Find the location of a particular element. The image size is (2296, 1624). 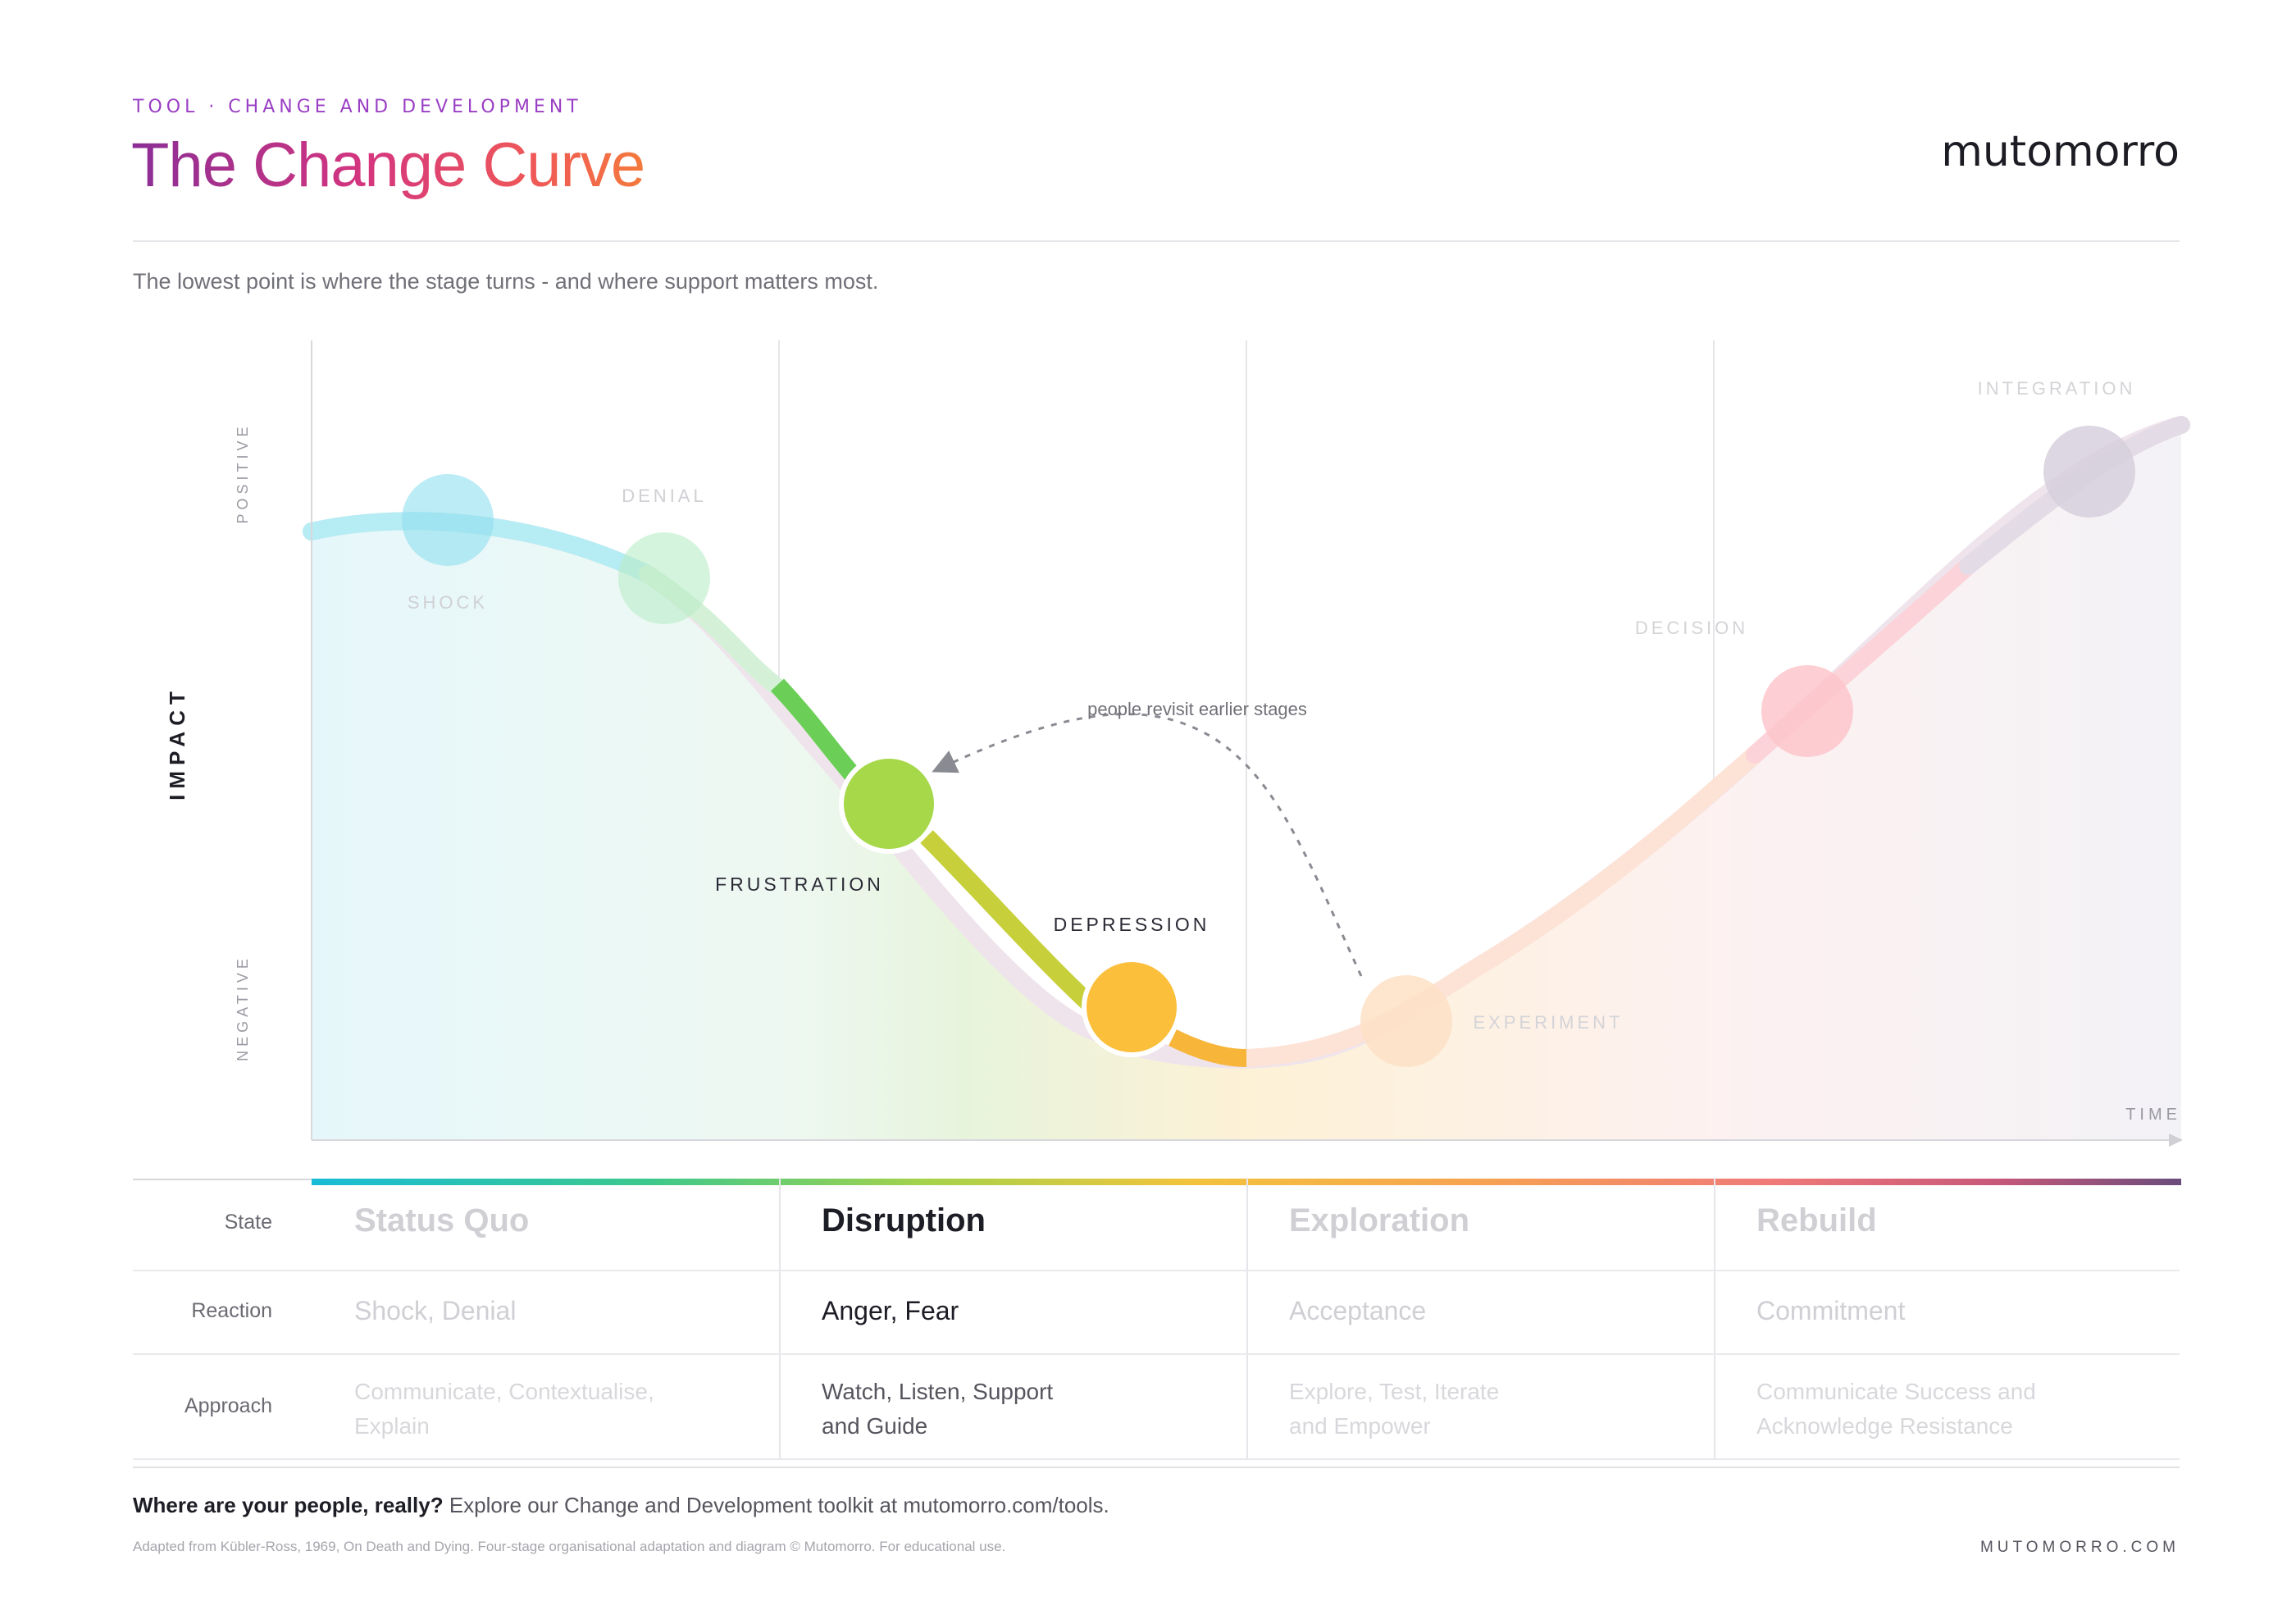

x-axis-arrow-icon is located at coordinates (2176, 1140).